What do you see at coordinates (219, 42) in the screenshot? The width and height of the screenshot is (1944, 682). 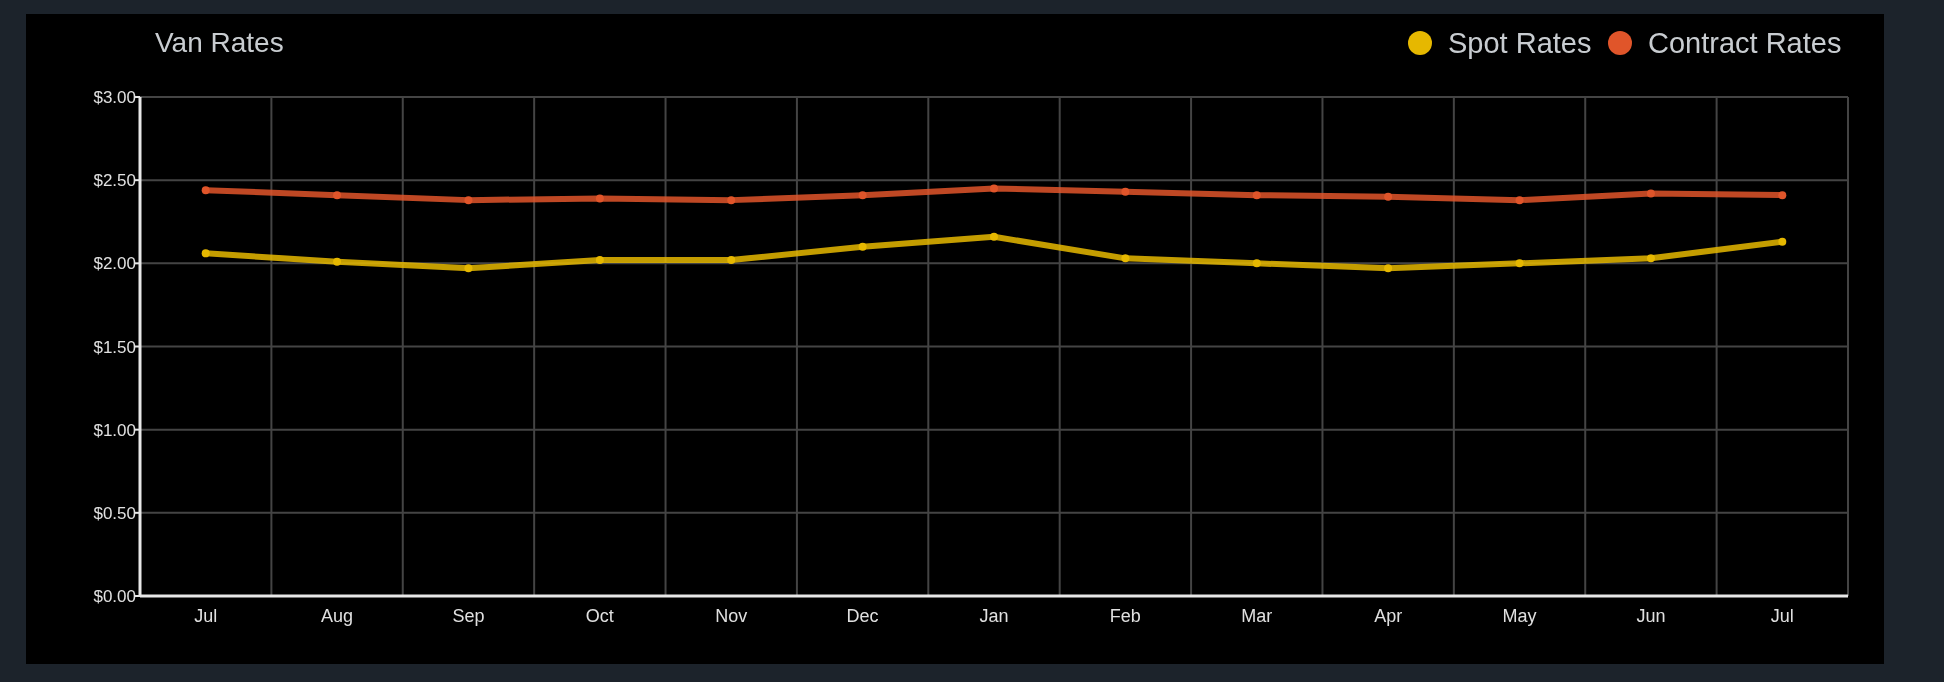 I see `chart-title: Van Rates` at bounding box center [219, 42].